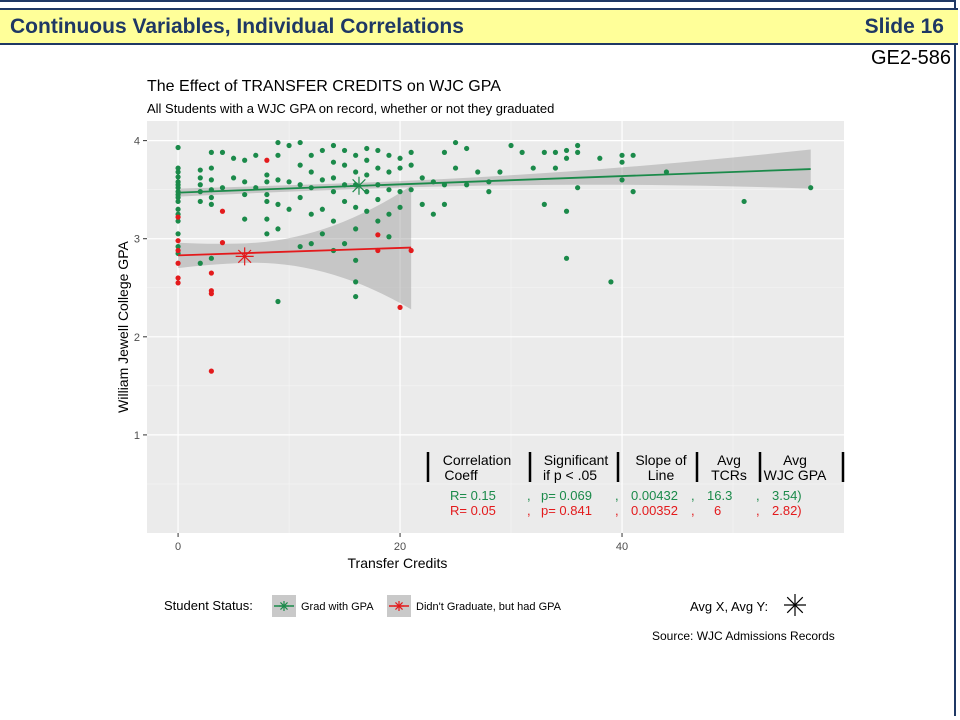 The image size is (960, 720). Describe the element at coordinates (398, 563) in the screenshot. I see `x-axis-label: Transfer Credits` at that location.